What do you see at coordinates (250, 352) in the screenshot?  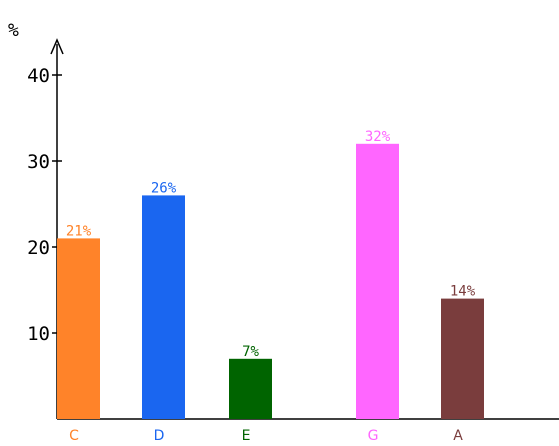 I see `value-label: 7%` at bounding box center [250, 352].